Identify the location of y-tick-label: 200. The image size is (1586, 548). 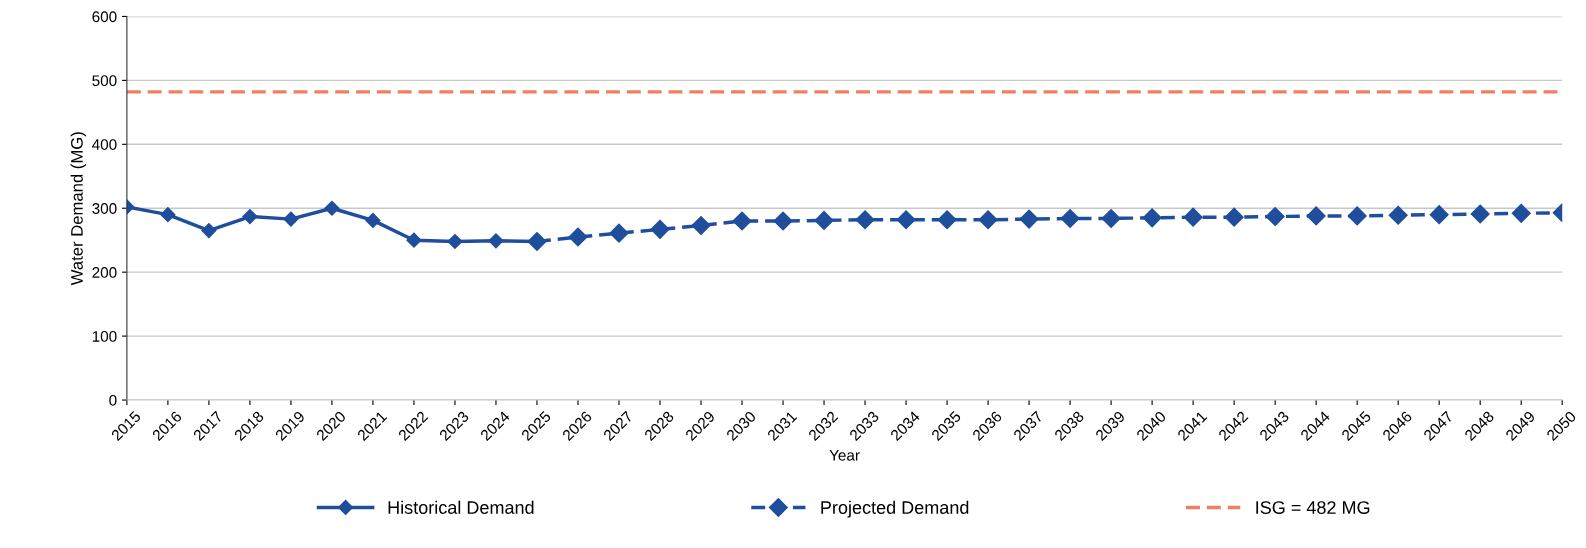
(104, 272).